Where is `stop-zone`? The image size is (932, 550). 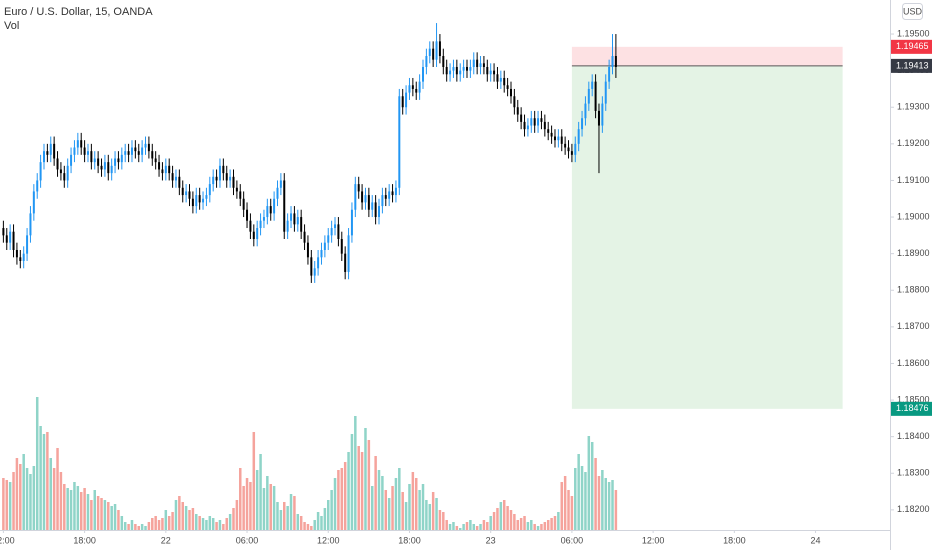
stop-zone is located at coordinates (707, 56).